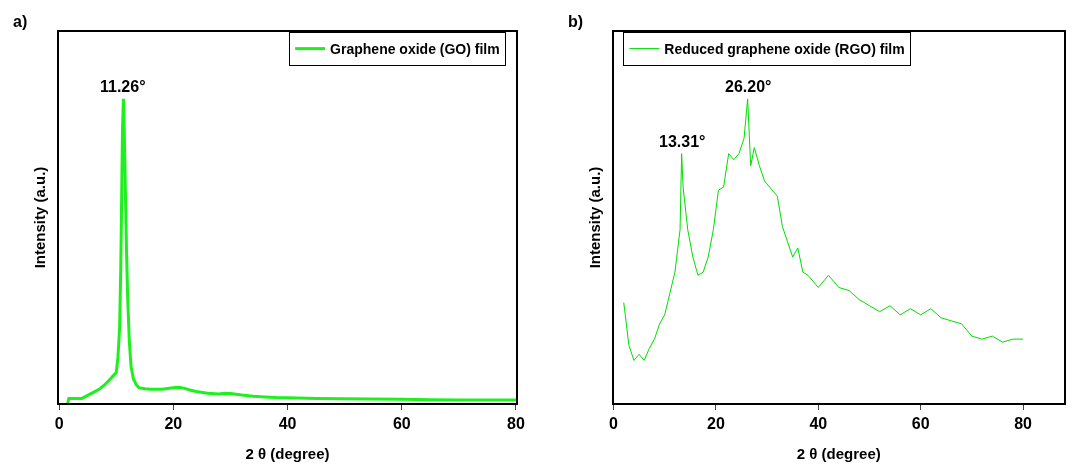  I want to click on legend-label: Graphene oxide (GO) film, so click(415, 49).